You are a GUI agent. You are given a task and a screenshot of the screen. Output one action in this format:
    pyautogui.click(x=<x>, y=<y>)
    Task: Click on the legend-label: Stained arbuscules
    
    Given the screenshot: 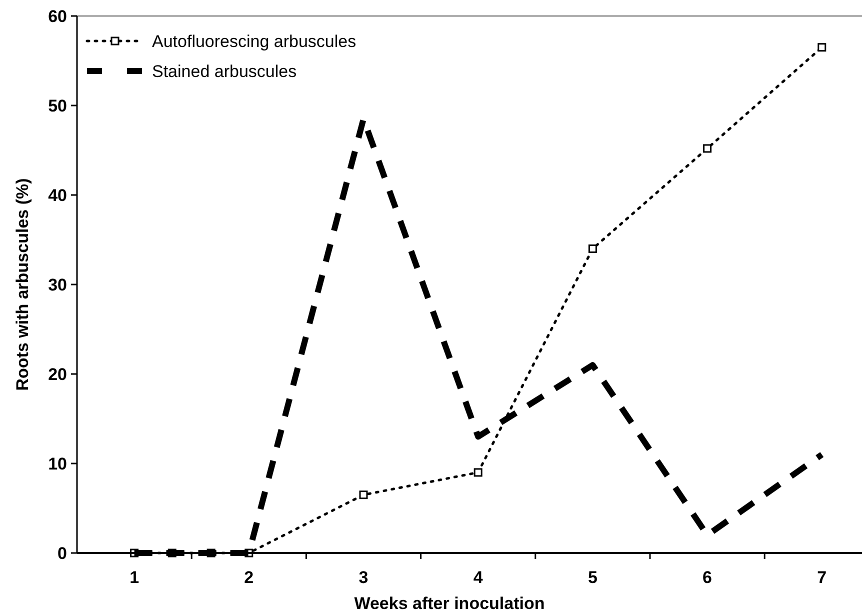 What is the action you would take?
    pyautogui.click(x=224, y=71)
    